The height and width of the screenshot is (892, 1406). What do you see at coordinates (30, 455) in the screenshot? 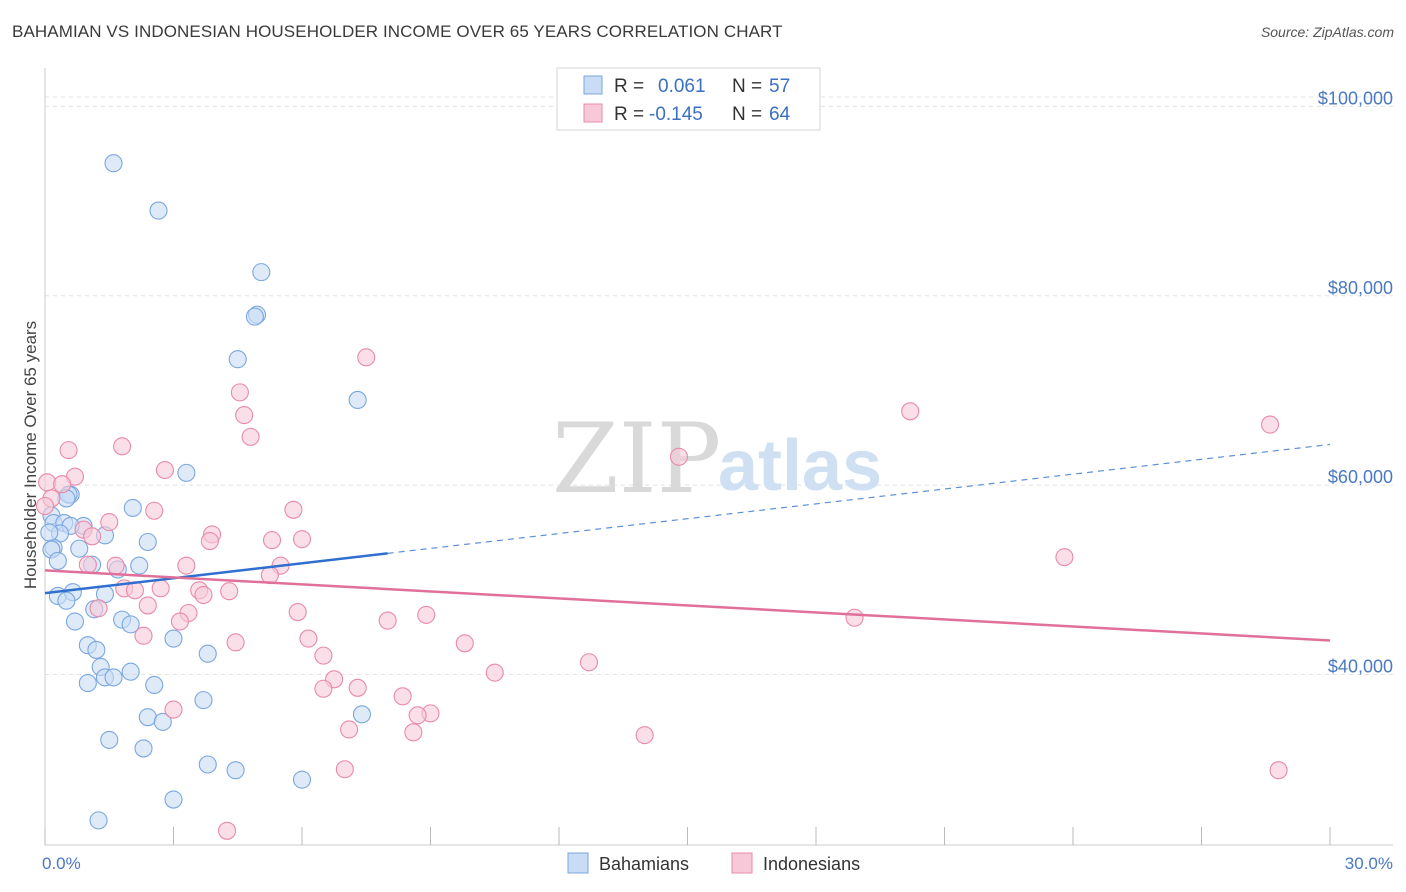
I see `y-axis-label: Householder Income Over 65 years` at bounding box center [30, 455].